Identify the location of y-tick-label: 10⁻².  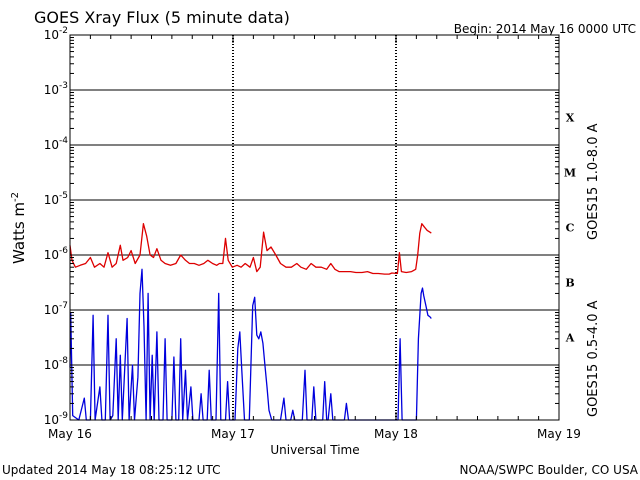
(56, 34).